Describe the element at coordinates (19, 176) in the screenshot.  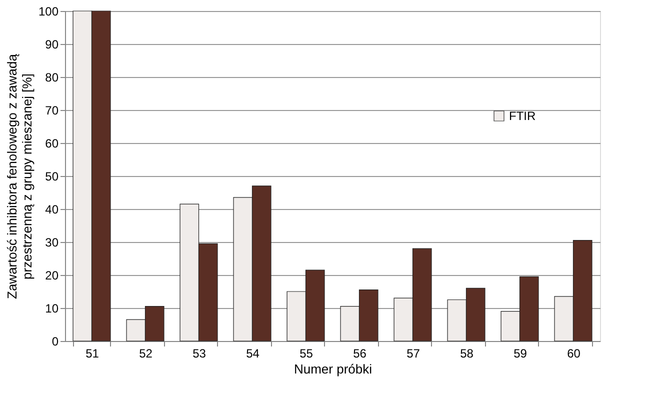
I see `y-axis-title: Zawartość inhibitora fenolowego z zawadą przestrzenną z grupy mieszanej [%]` at that location.